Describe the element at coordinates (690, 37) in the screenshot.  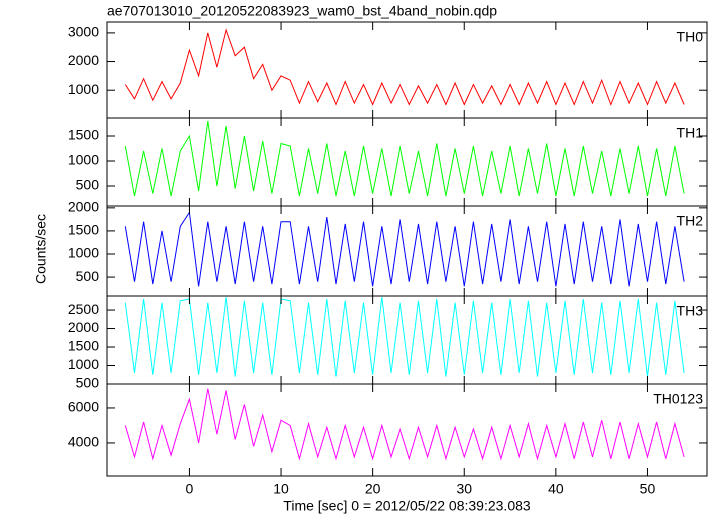
I see `panel-label: TH0` at that location.